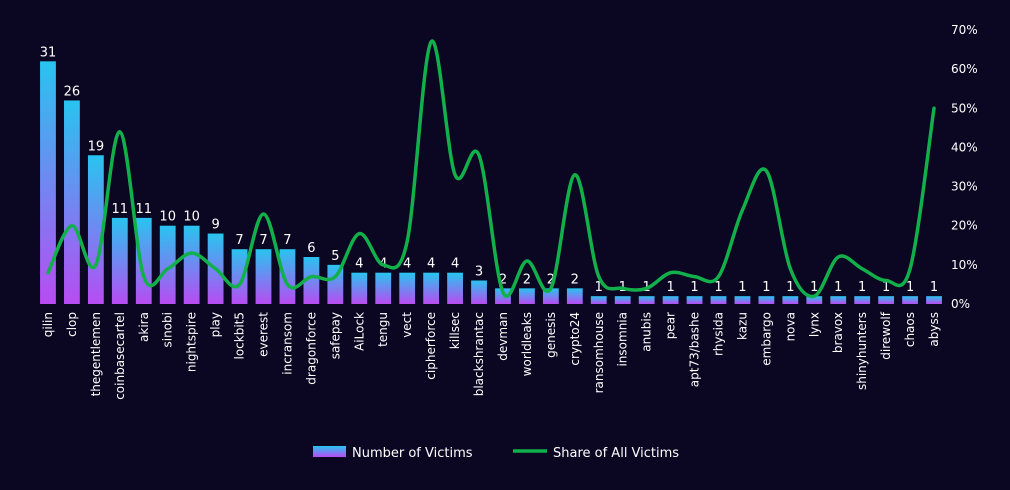 The image size is (1010, 490). Describe the element at coordinates (407, 288) in the screenshot. I see `bar-vect` at that location.